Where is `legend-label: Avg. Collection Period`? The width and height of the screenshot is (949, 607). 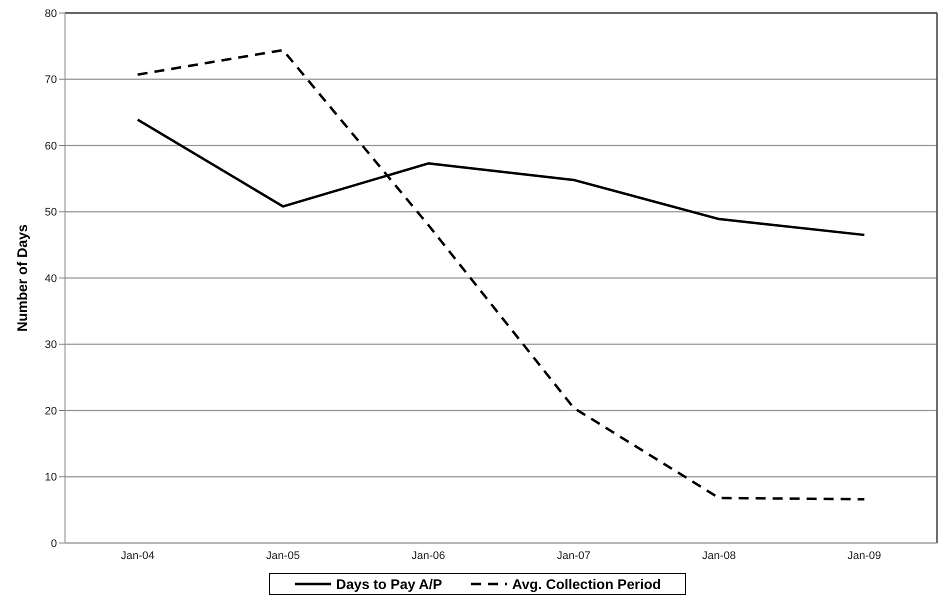 legend-label: Avg. Collection Period is located at coordinates (586, 584).